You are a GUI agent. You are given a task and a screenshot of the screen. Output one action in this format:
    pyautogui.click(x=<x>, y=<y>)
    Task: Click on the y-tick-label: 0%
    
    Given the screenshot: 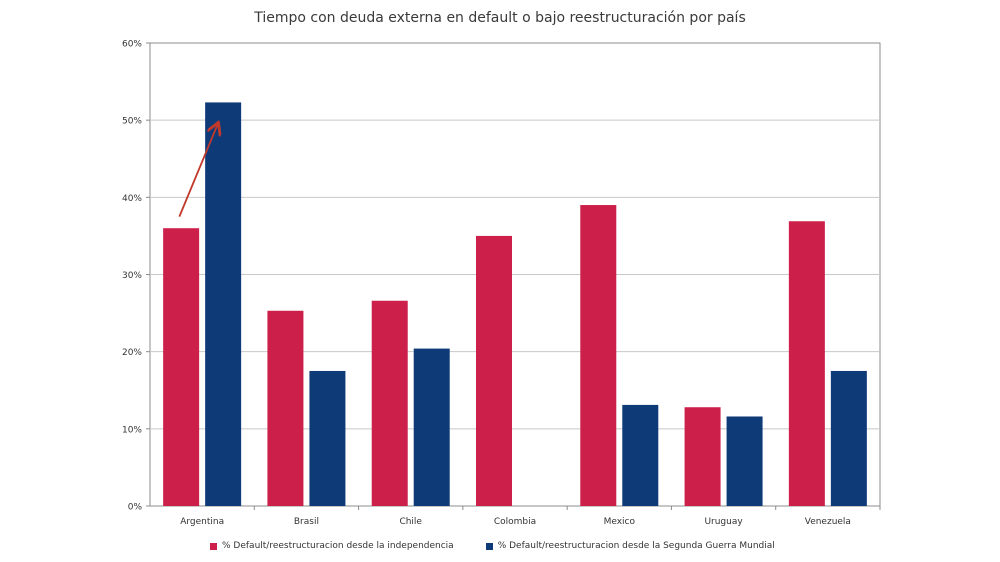 What is the action you would take?
    pyautogui.click(x=135, y=508)
    